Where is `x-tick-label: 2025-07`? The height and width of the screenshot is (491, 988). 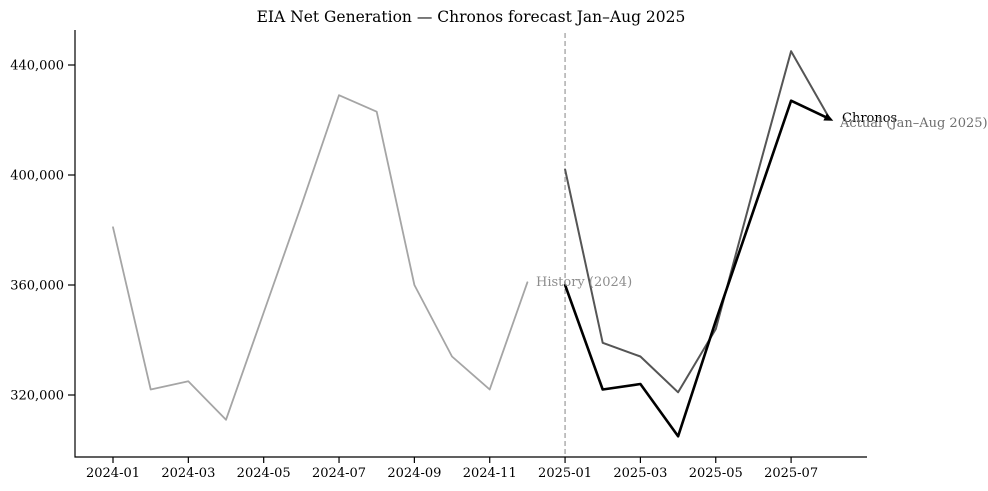
x-tick-label: 2025-07 is located at coordinates (791, 473).